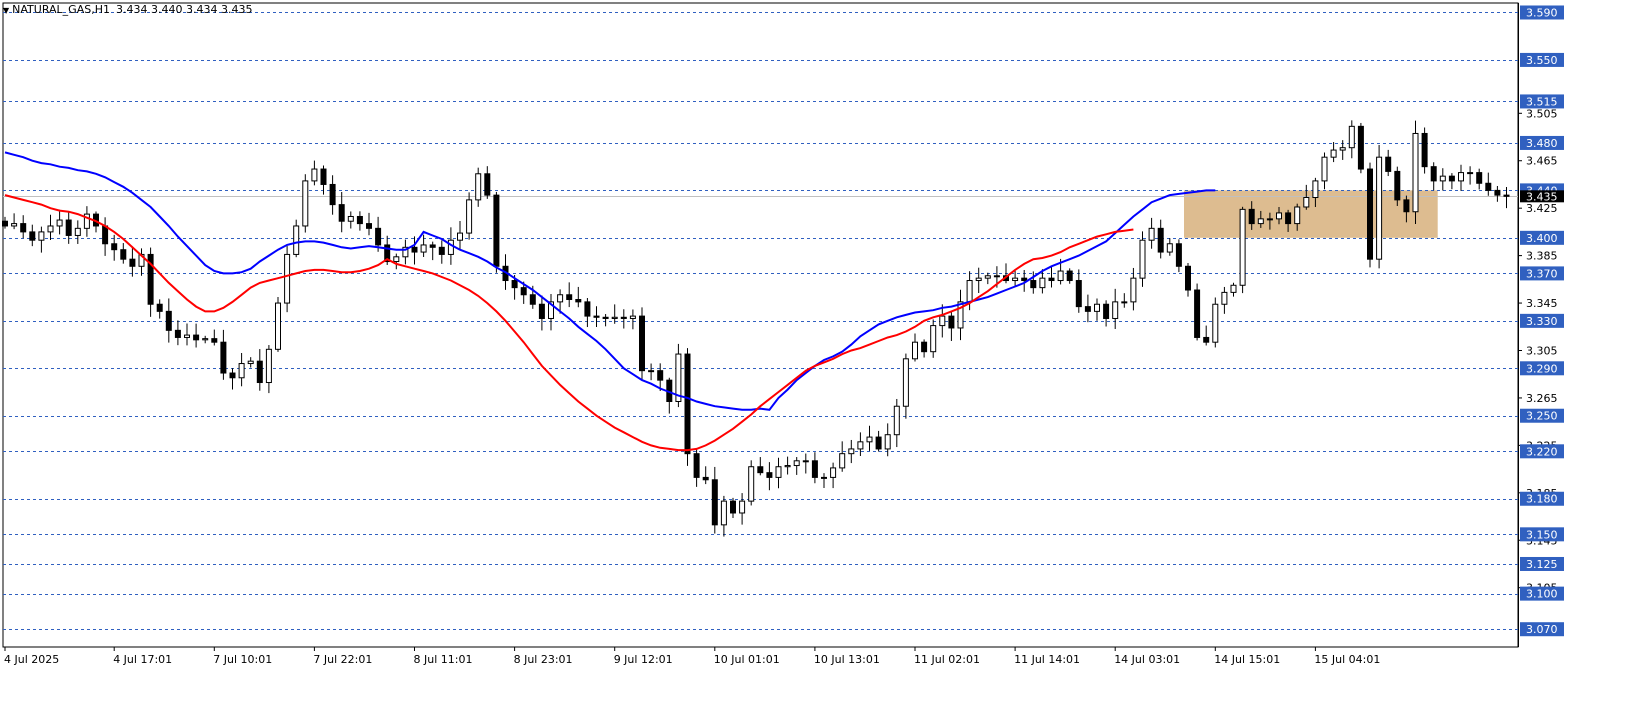  What do you see at coordinates (1542, 256) in the screenshot?
I see `price-tick-label: 3.385` at bounding box center [1542, 256].